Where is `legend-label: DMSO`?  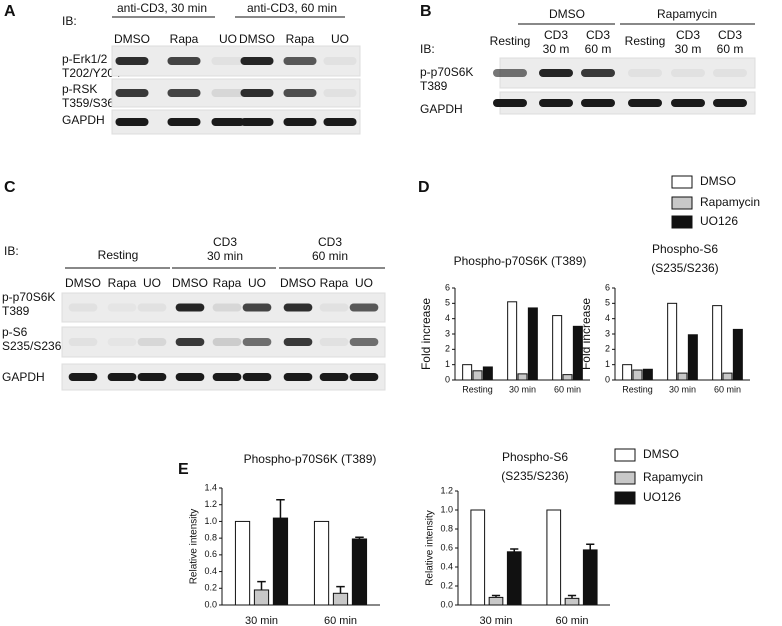
legend-label: DMSO is located at coordinates (661, 454).